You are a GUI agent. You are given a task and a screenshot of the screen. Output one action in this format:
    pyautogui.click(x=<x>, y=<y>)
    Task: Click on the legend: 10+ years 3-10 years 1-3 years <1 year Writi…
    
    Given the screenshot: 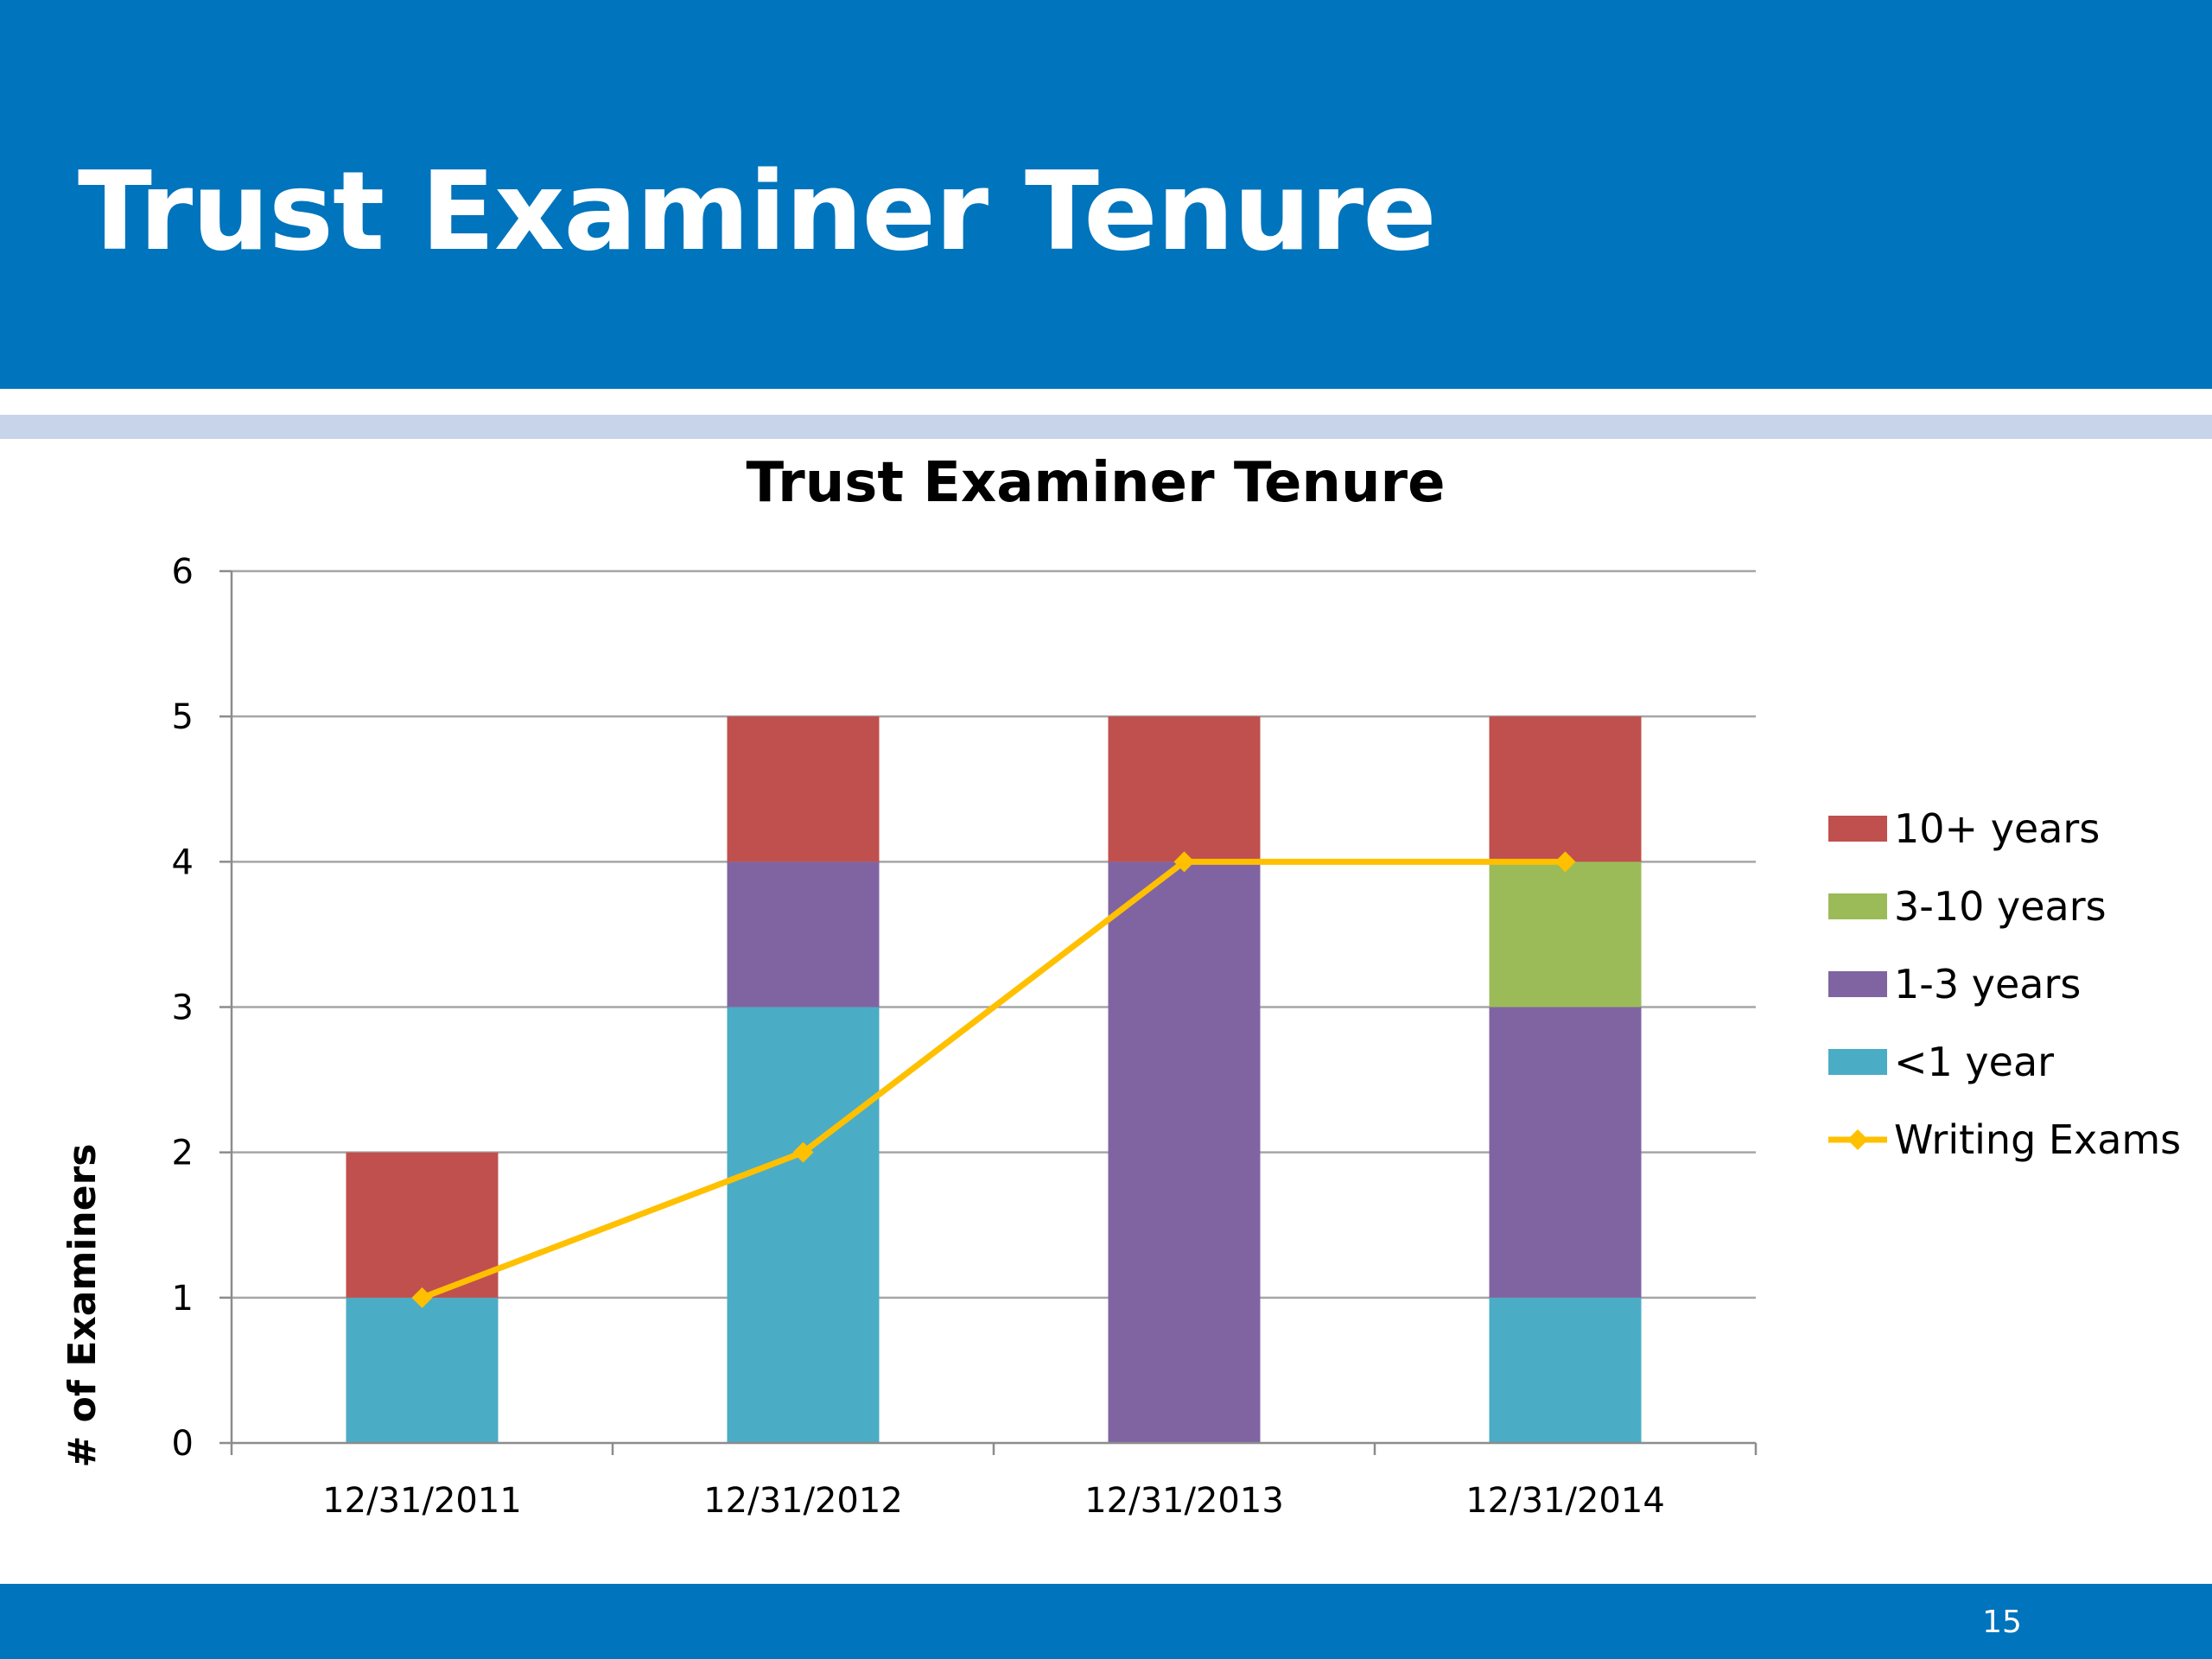 What is the action you would take?
    pyautogui.click(x=2005, y=984)
    